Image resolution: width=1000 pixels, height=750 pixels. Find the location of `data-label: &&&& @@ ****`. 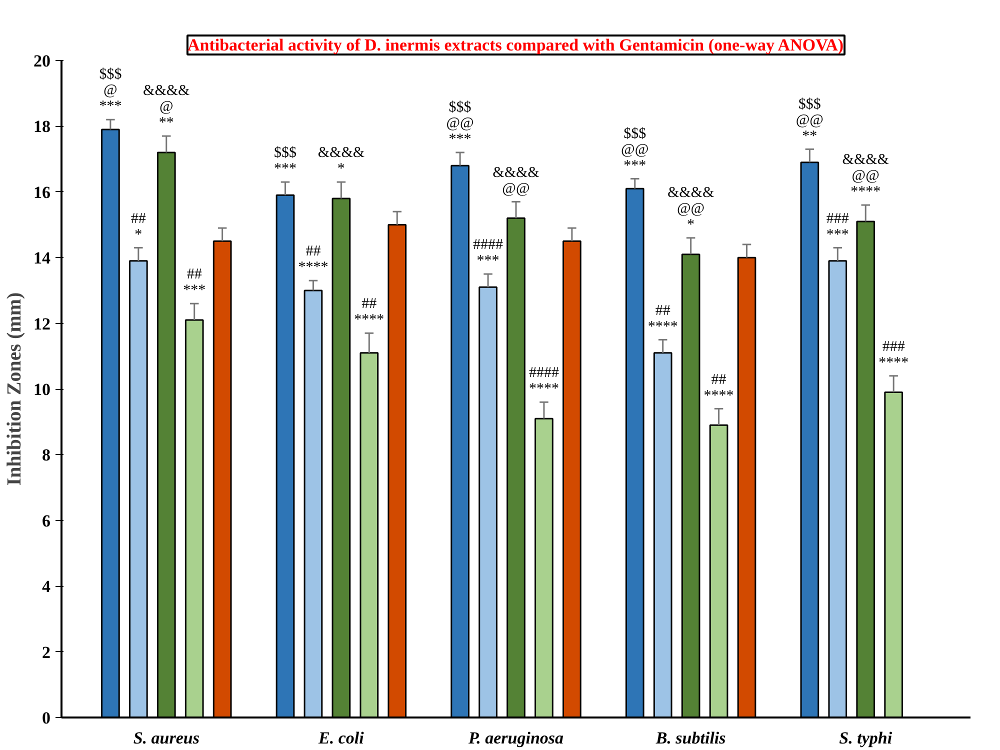

data-label: &&&& @@ **** is located at coordinates (866, 176).